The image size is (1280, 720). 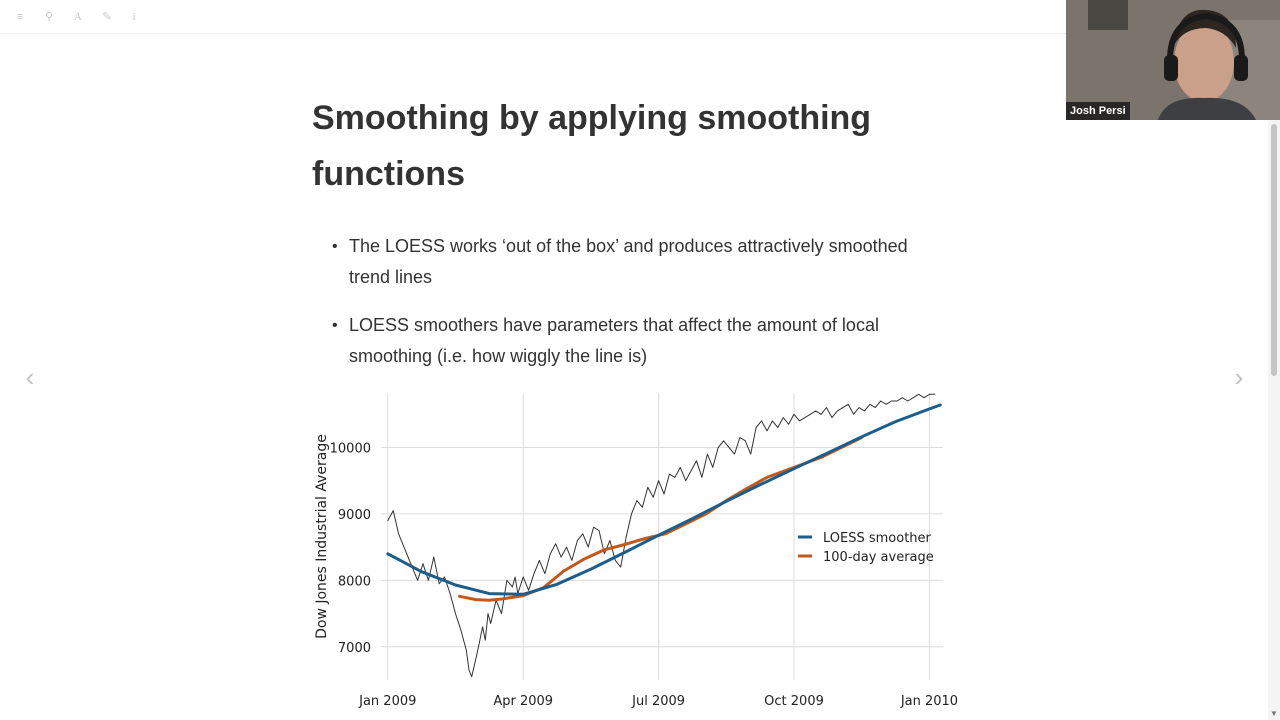 I want to click on legend-label: LOESS smoother, so click(x=877, y=538).